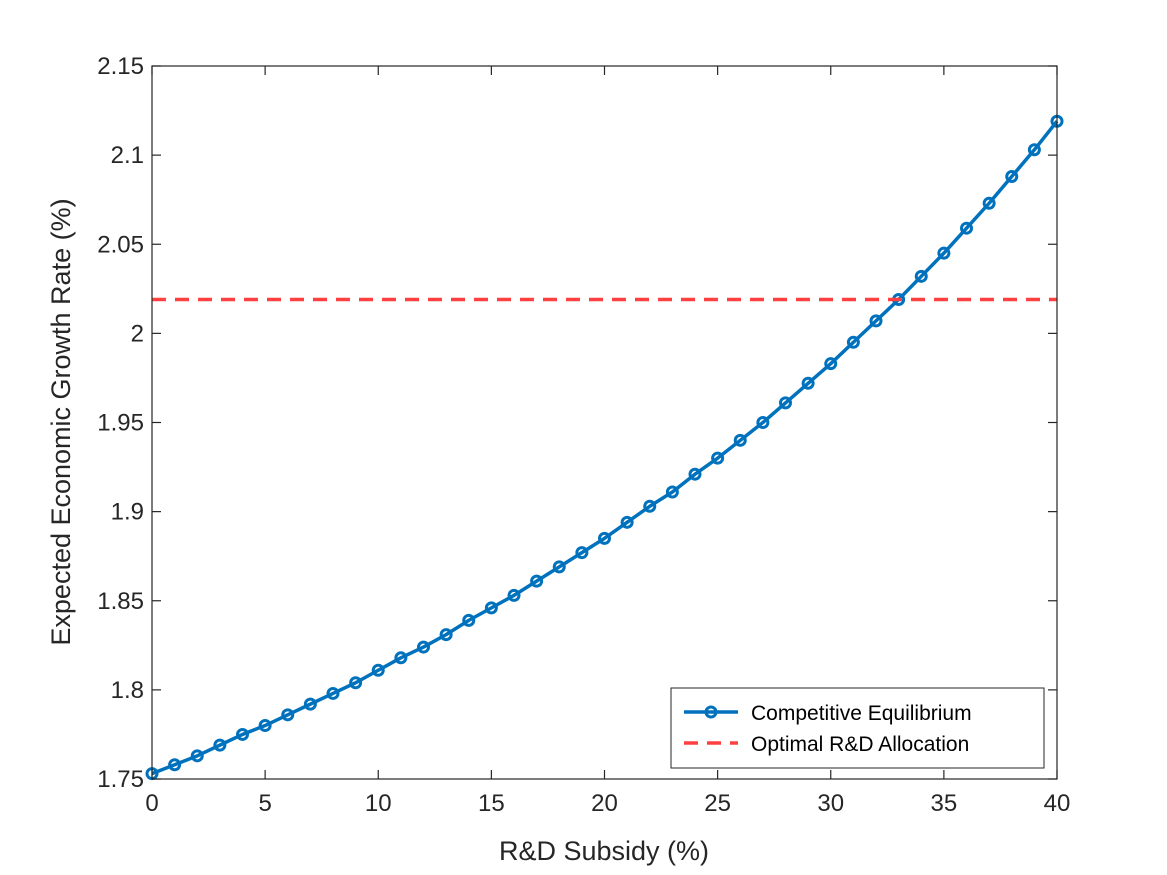 The image size is (1167, 875). Describe the element at coordinates (861, 713) in the screenshot. I see `legend-label-competitive-equilibrium: Competitive Equilibrium` at that location.